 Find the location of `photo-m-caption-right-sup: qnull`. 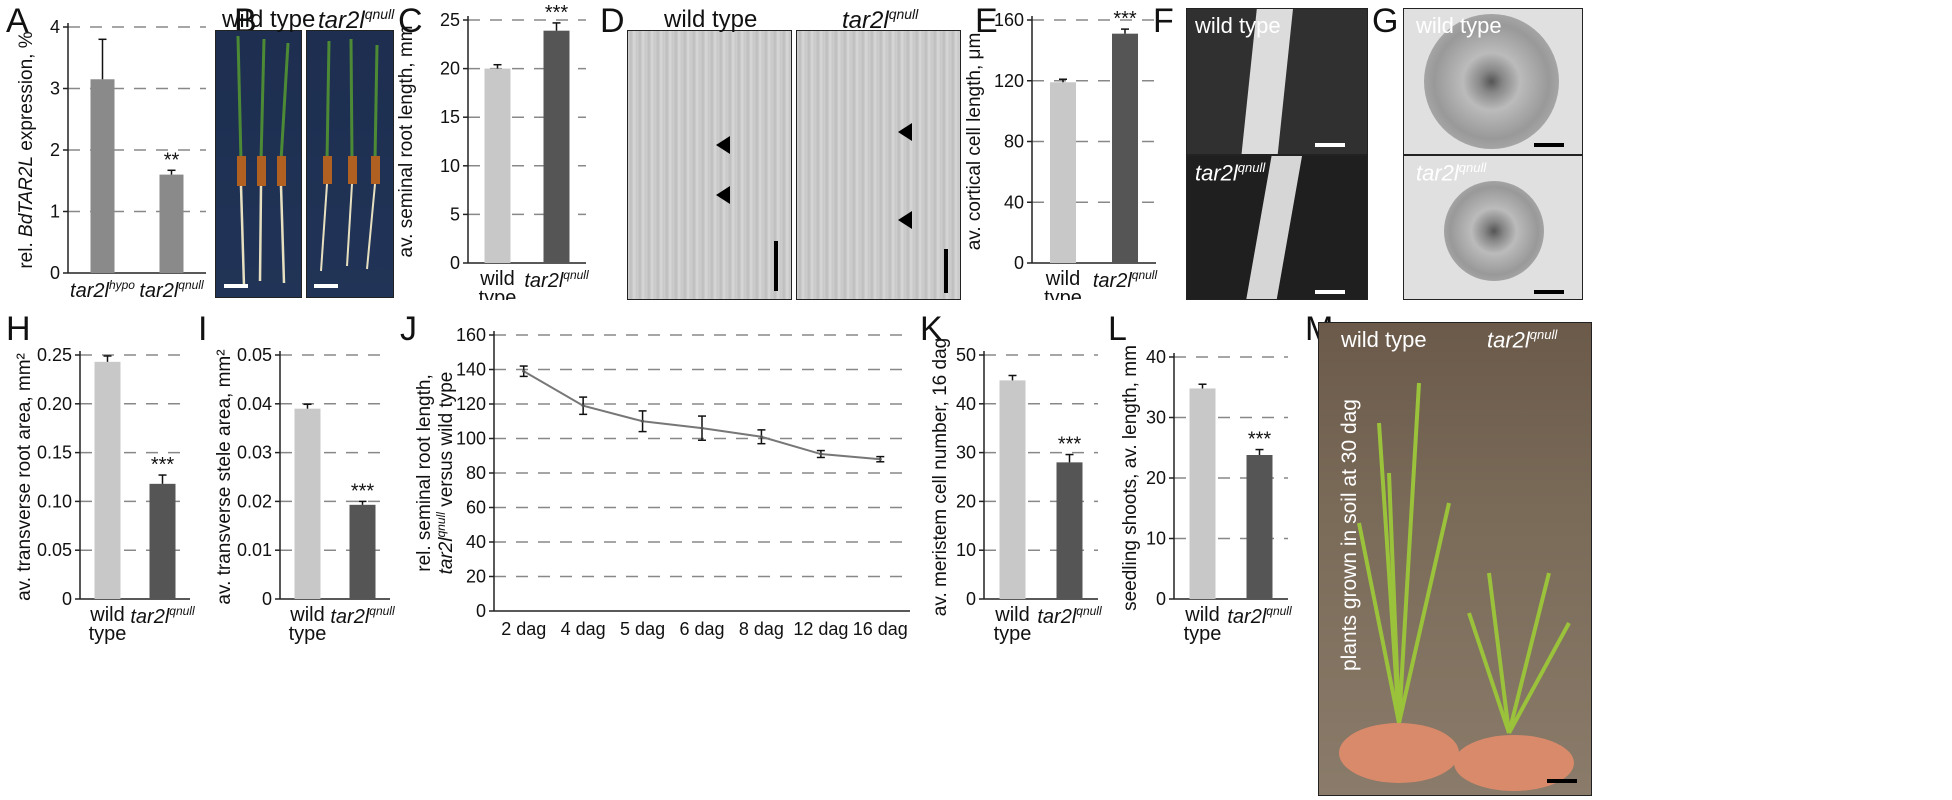

photo-m-caption-right-sup: qnull is located at coordinates (1543, 334).